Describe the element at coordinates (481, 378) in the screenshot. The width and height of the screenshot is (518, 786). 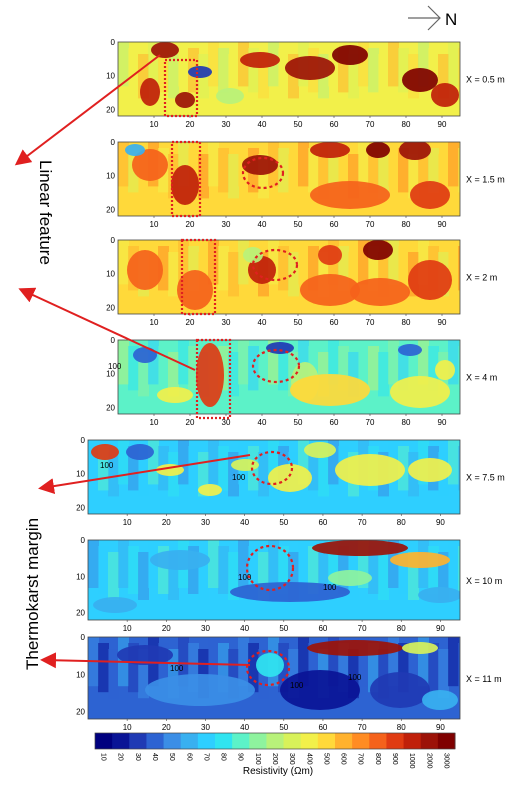
I see `panel-label: X = 4 m` at that location.